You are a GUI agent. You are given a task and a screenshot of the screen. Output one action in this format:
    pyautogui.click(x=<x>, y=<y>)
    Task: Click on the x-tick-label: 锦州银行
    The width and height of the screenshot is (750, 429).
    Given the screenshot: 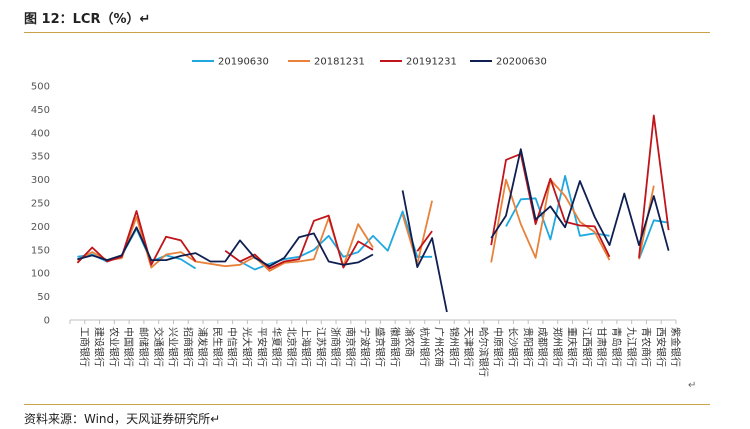 What is the action you would take?
    pyautogui.click(x=453, y=347)
    